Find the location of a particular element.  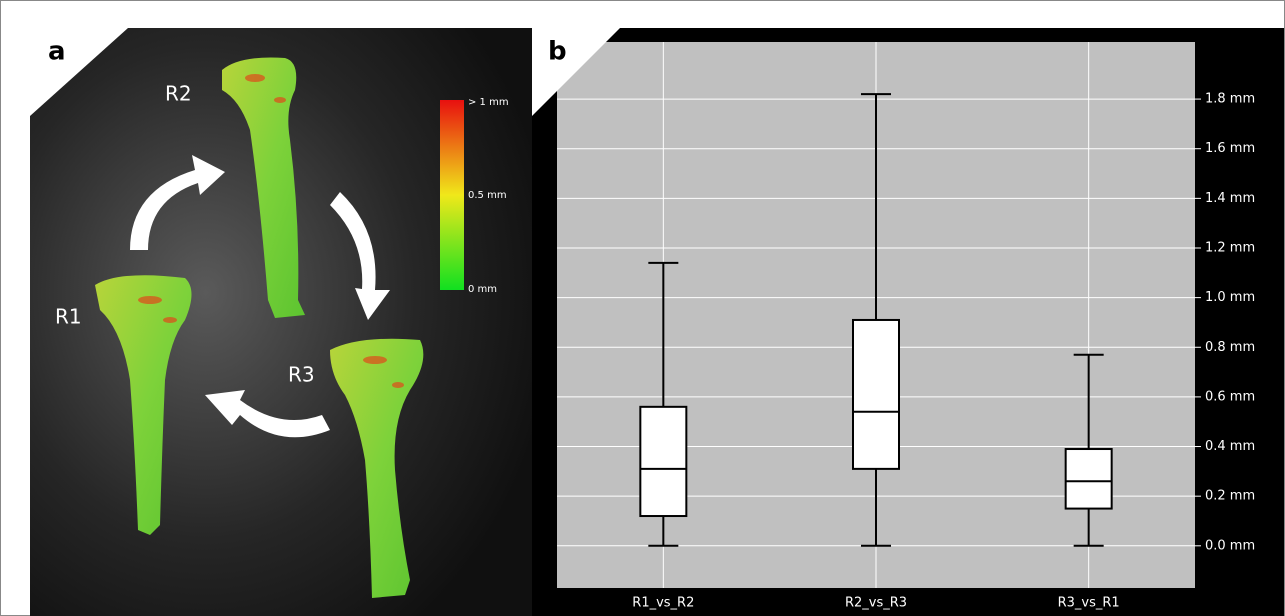

colorbar-label: 0.5 mm is located at coordinates (487, 195).